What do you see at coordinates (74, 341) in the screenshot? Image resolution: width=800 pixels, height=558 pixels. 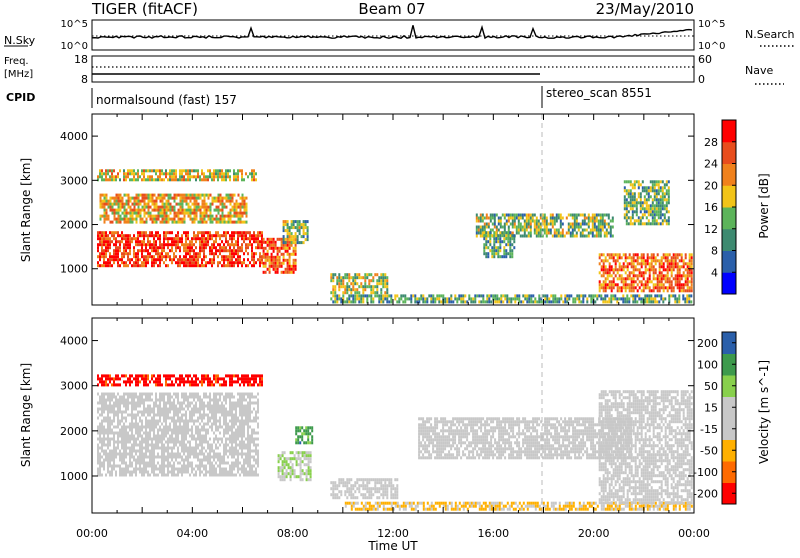 I see `velocity-y-tick-label: 4000` at bounding box center [74, 341].